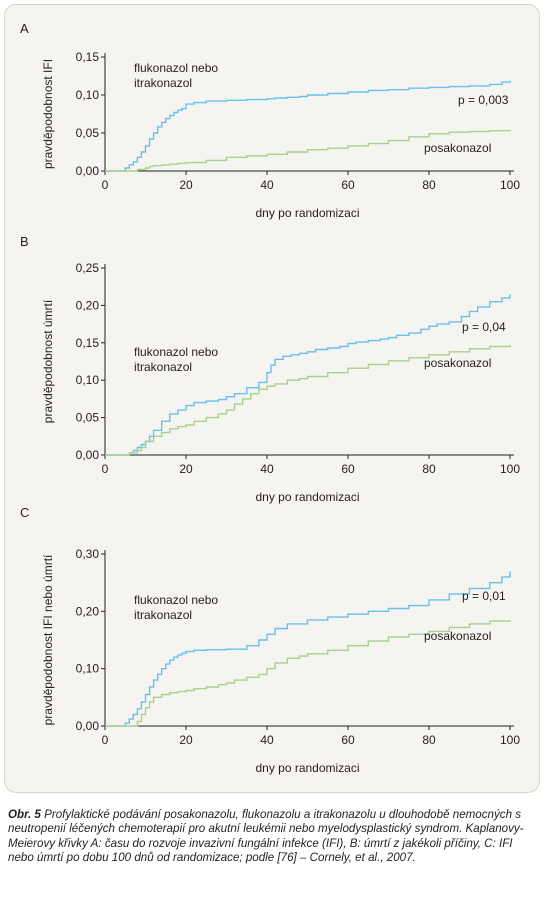 The width and height of the screenshot is (550, 899). What do you see at coordinates (88, 268) in the screenshot?
I see `y-tick-label: 0,25` at bounding box center [88, 268].